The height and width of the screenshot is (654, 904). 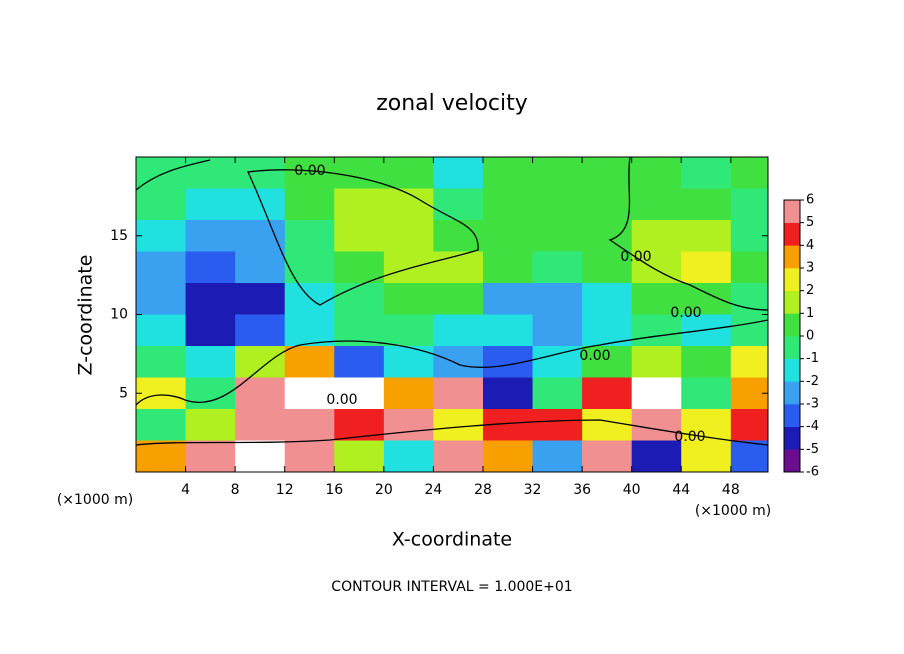 I want to click on y-tick-label: 15, so click(x=119, y=236).